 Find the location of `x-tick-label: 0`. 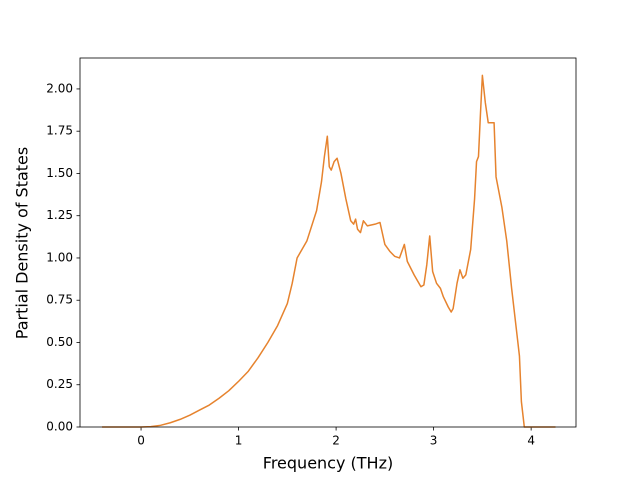

x-tick-label: 0 is located at coordinates (141, 441).